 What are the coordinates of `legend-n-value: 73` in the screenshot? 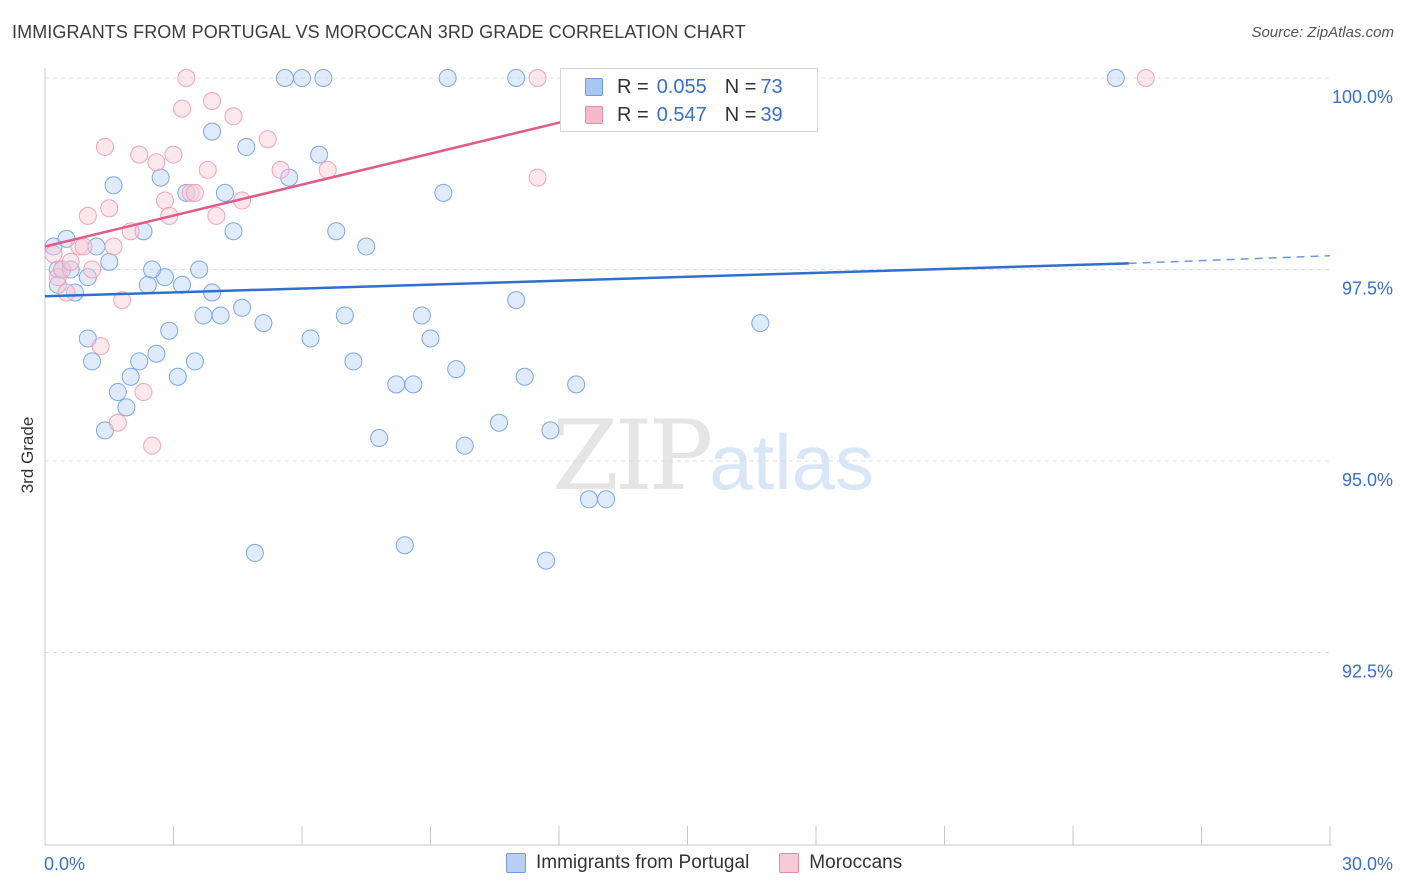 It's located at (771, 86).